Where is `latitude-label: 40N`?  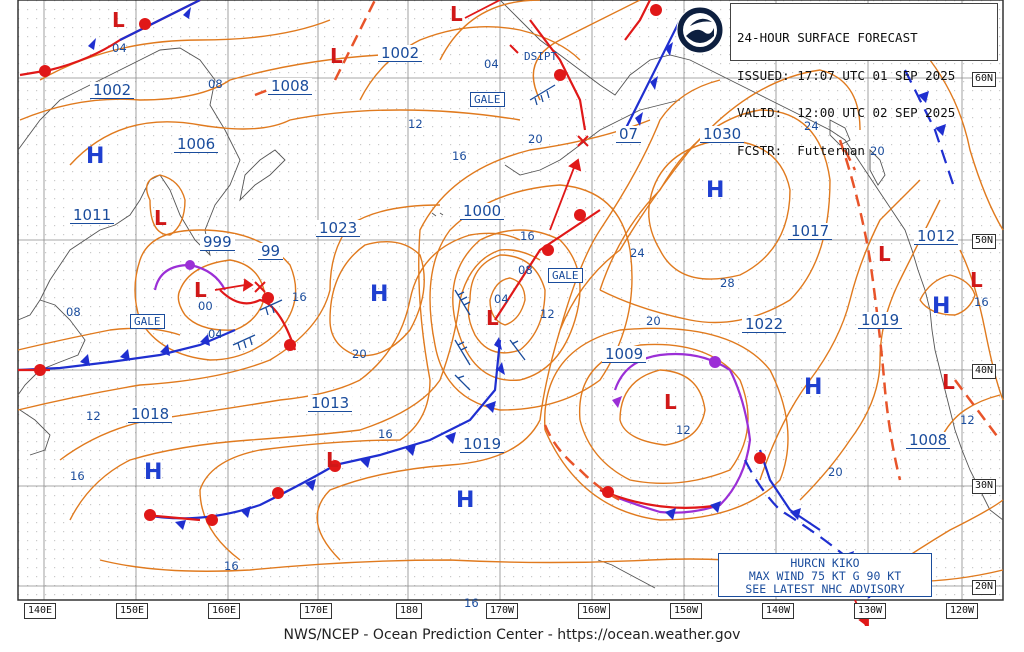 latitude-label: 40N is located at coordinates (984, 371).